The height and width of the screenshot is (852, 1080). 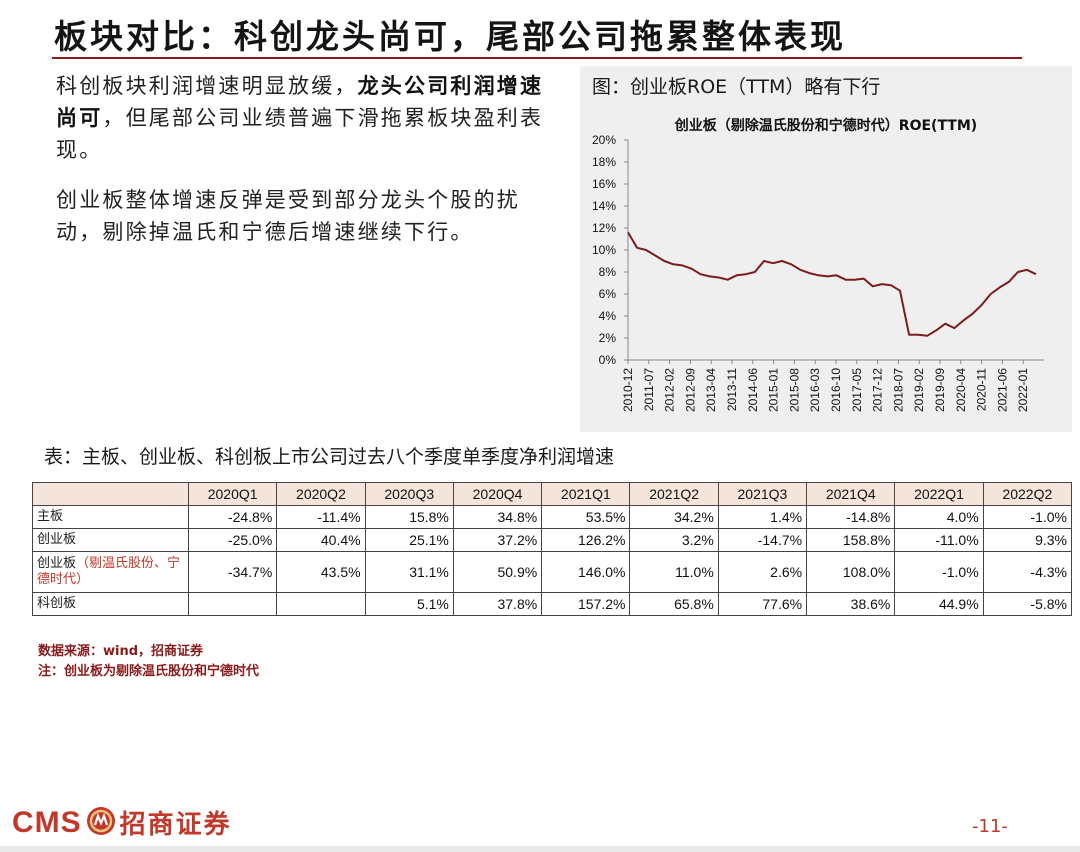 I want to click on x-tick-label: 2012-02, so click(x=670, y=390).